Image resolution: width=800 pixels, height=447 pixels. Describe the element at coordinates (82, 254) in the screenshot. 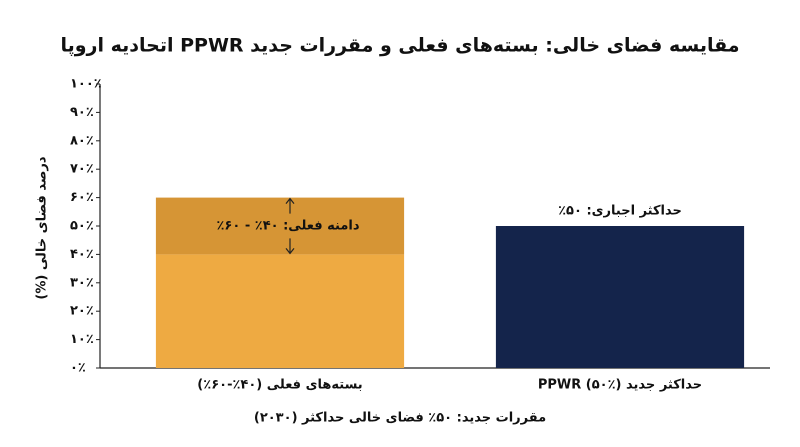

I see `y-tick-label: ۴۰٪` at that location.